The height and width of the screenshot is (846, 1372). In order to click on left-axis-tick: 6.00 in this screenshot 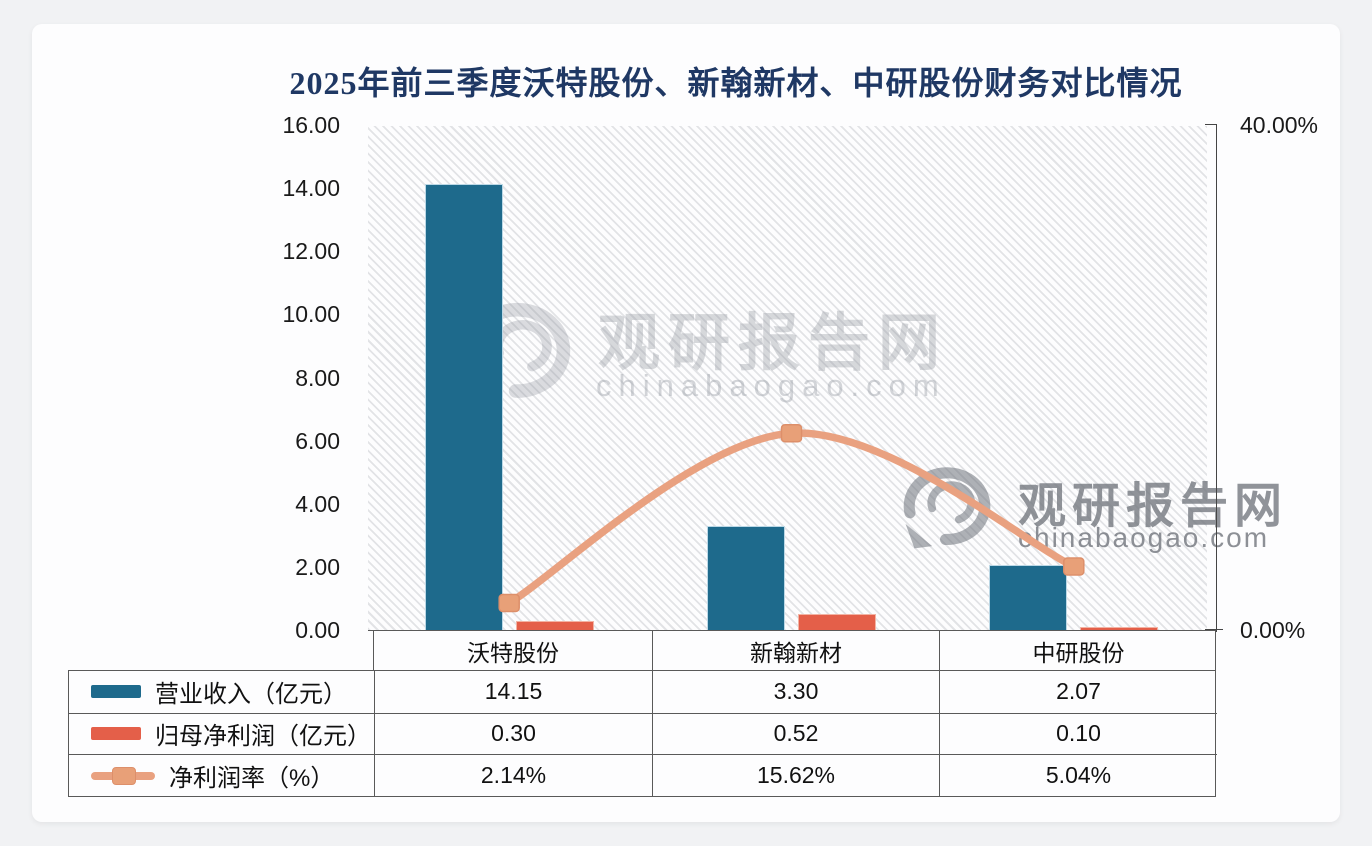, I will do `click(317, 440)`.